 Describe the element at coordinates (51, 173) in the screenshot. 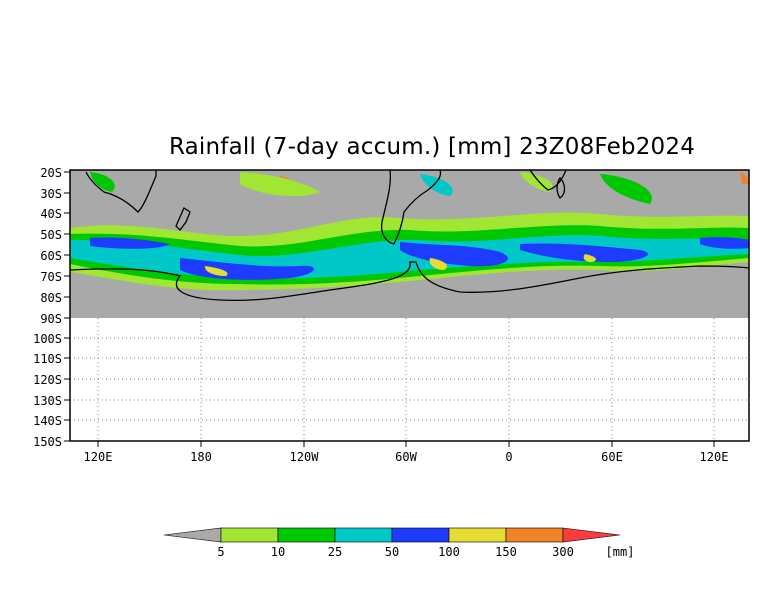

I see `lat-label: 20S` at that location.